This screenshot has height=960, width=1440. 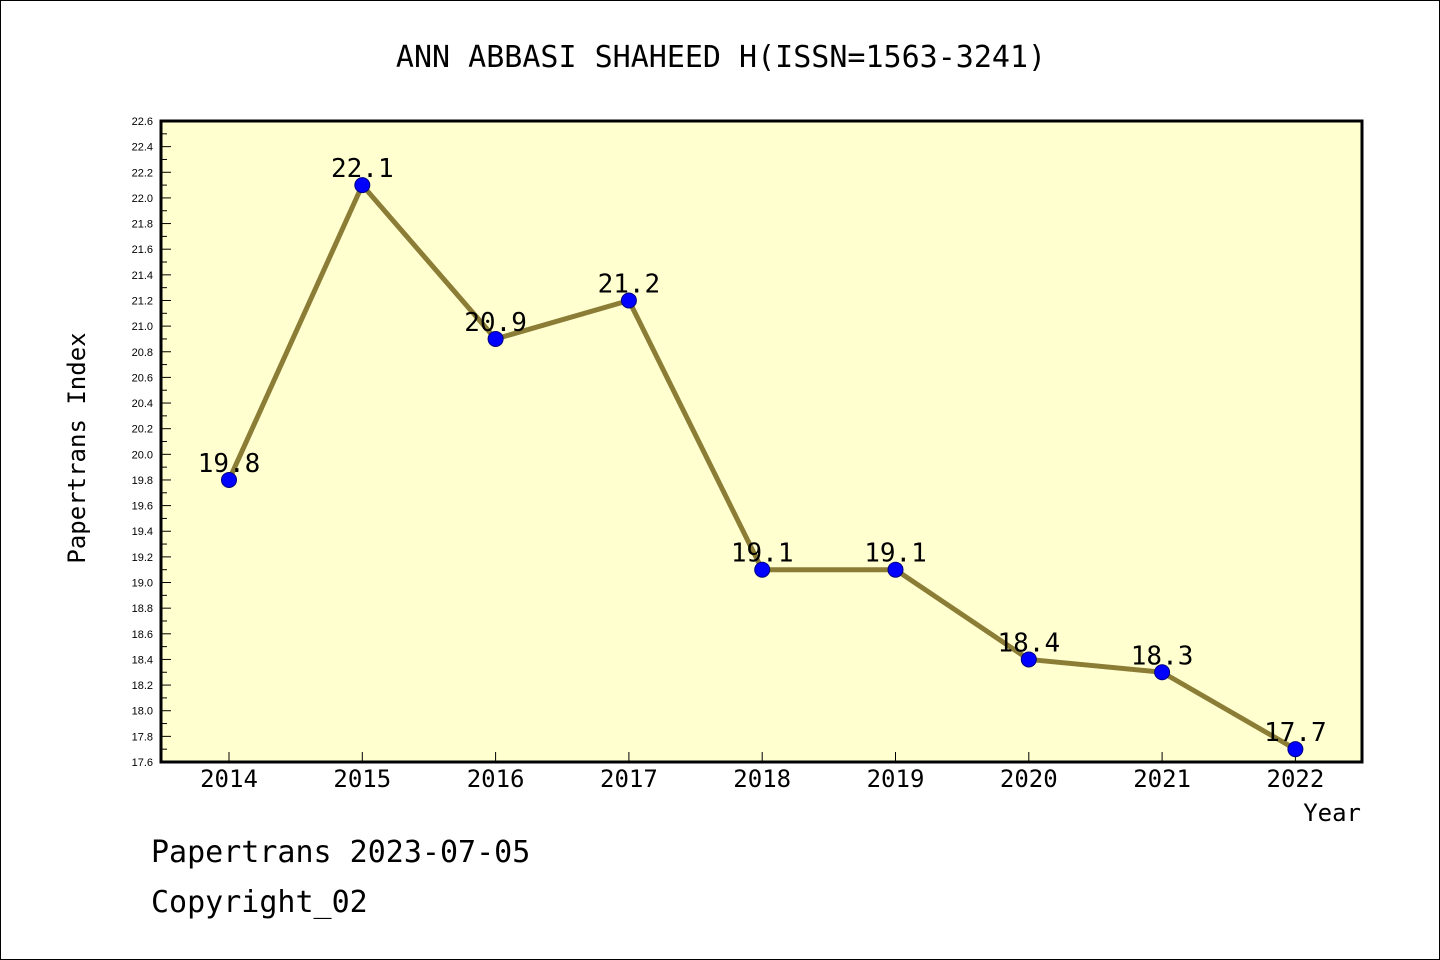 I want to click on data-value-label: 18.4, so click(x=1028, y=643).